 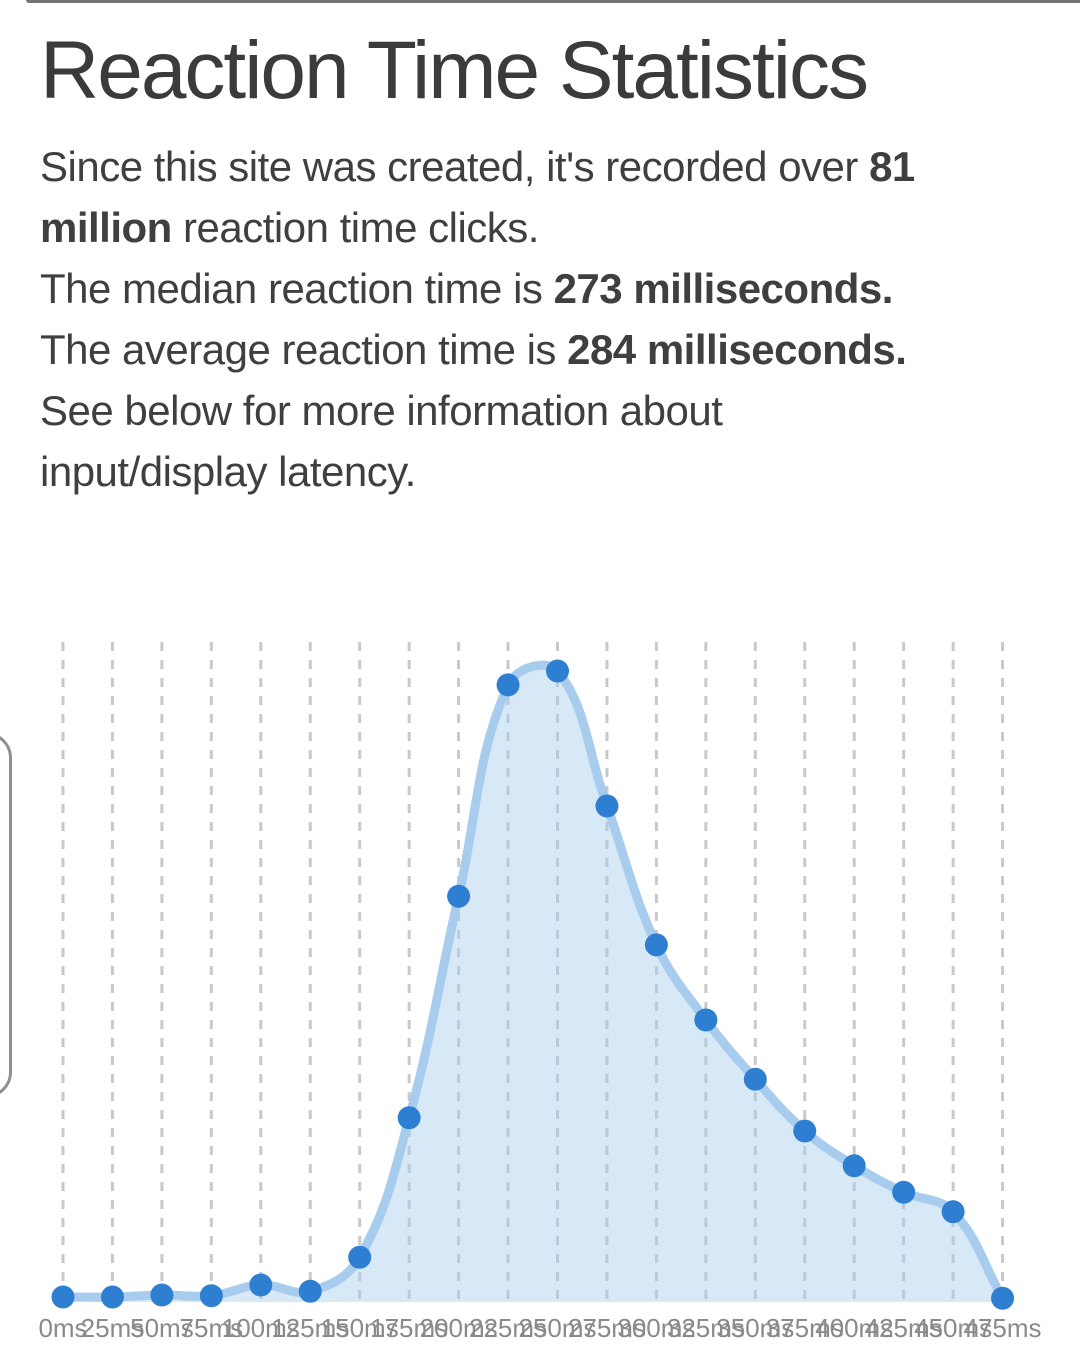 What do you see at coordinates (854, 1328) in the screenshot?
I see `x-axis-label: 400ms` at bounding box center [854, 1328].